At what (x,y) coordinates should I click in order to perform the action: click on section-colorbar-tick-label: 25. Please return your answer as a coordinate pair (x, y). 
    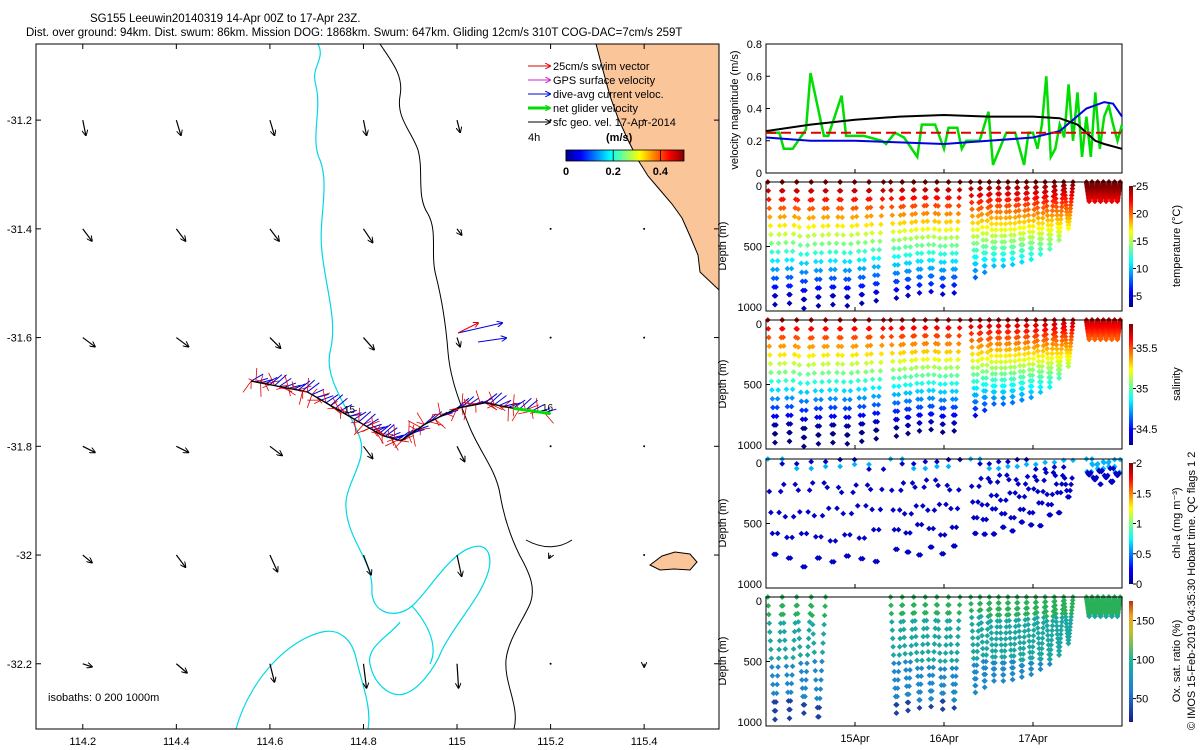
    Looking at the image, I should click on (1142, 187).